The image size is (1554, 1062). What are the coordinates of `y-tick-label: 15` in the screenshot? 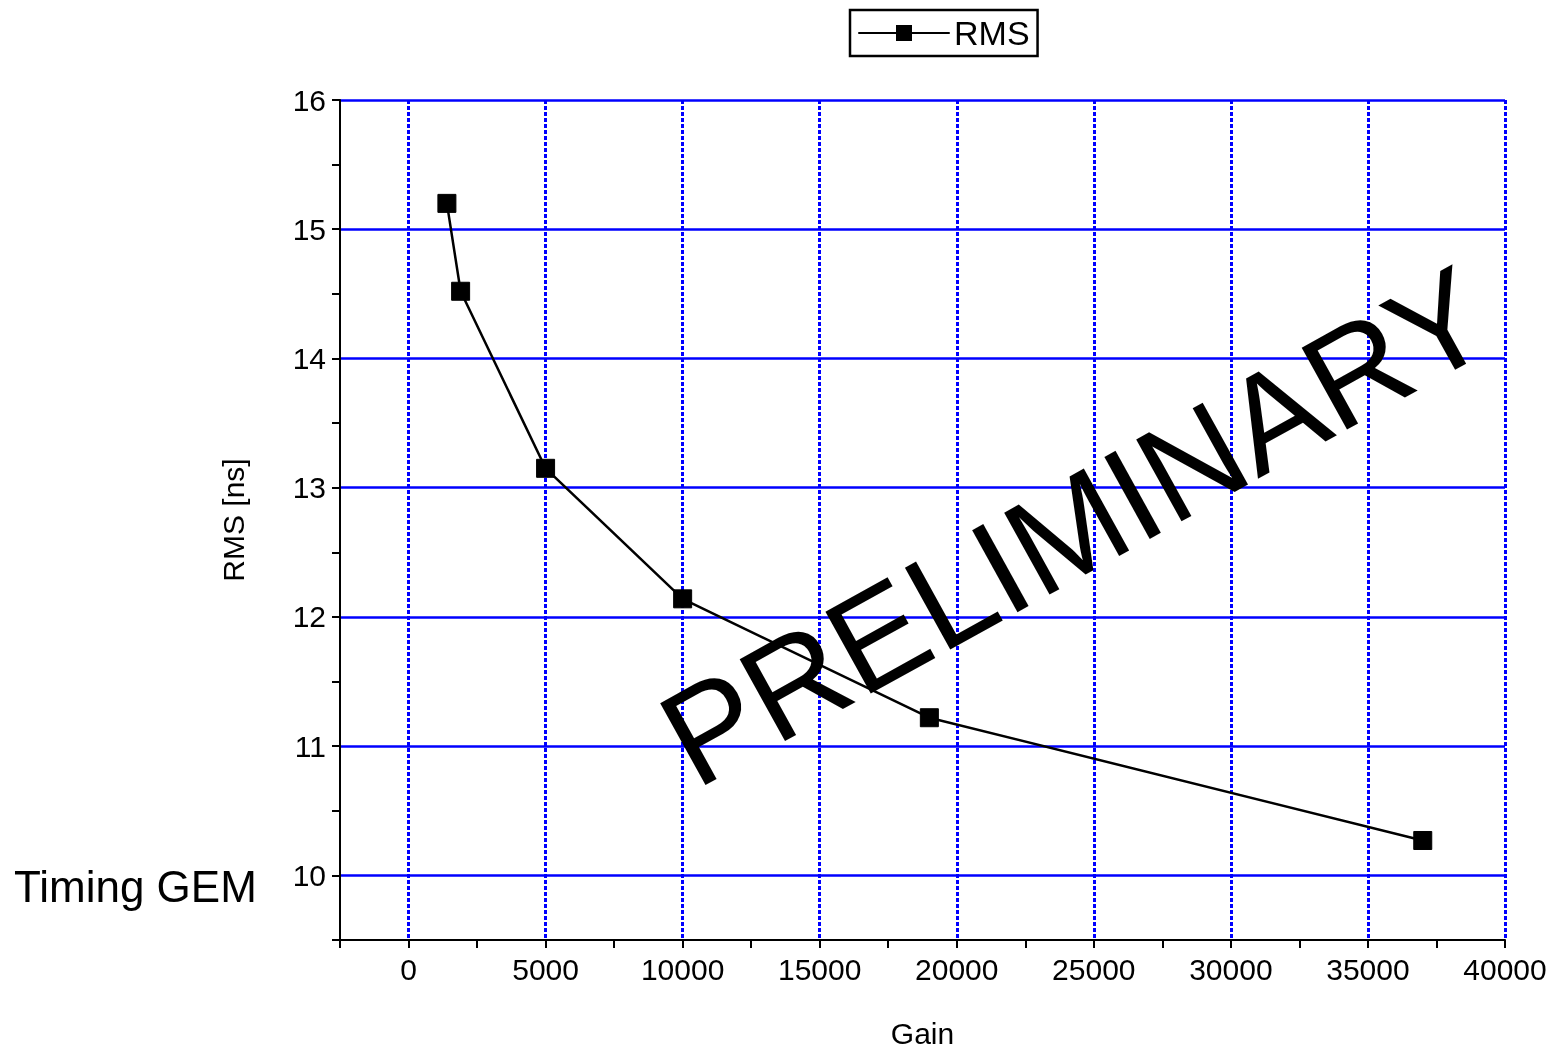 It's located at (309, 229).